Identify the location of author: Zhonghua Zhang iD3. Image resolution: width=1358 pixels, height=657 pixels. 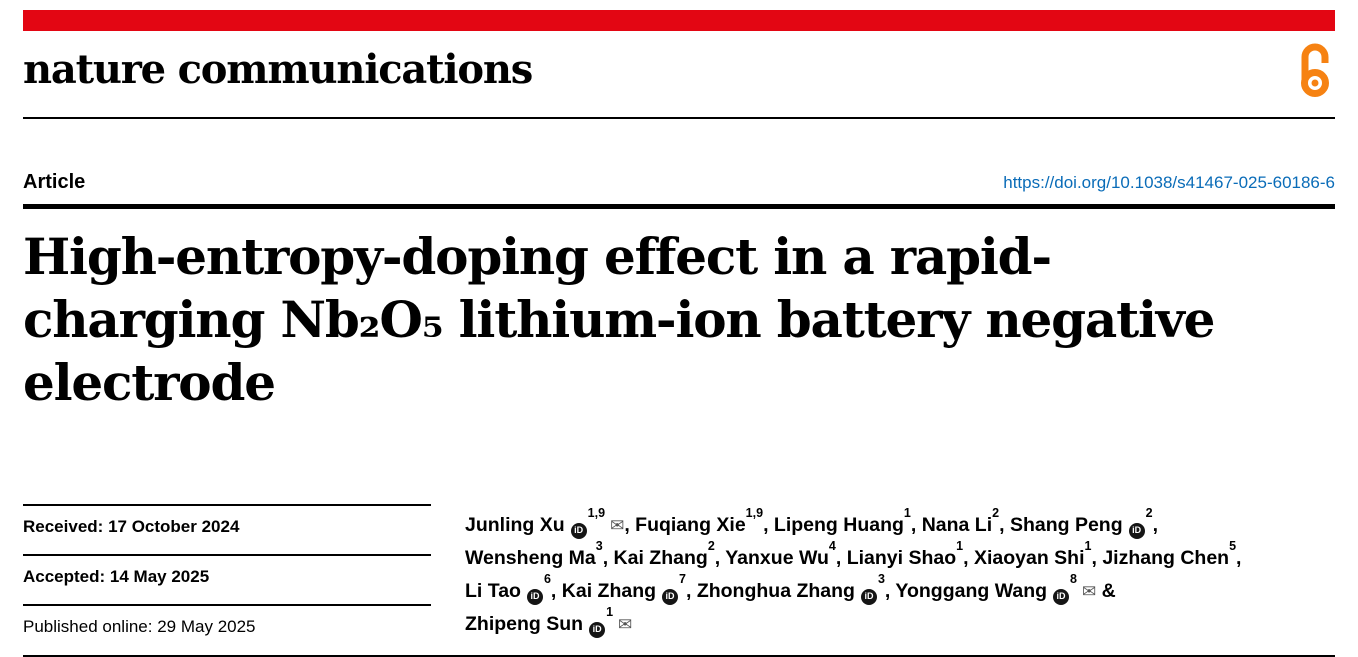
(790, 588).